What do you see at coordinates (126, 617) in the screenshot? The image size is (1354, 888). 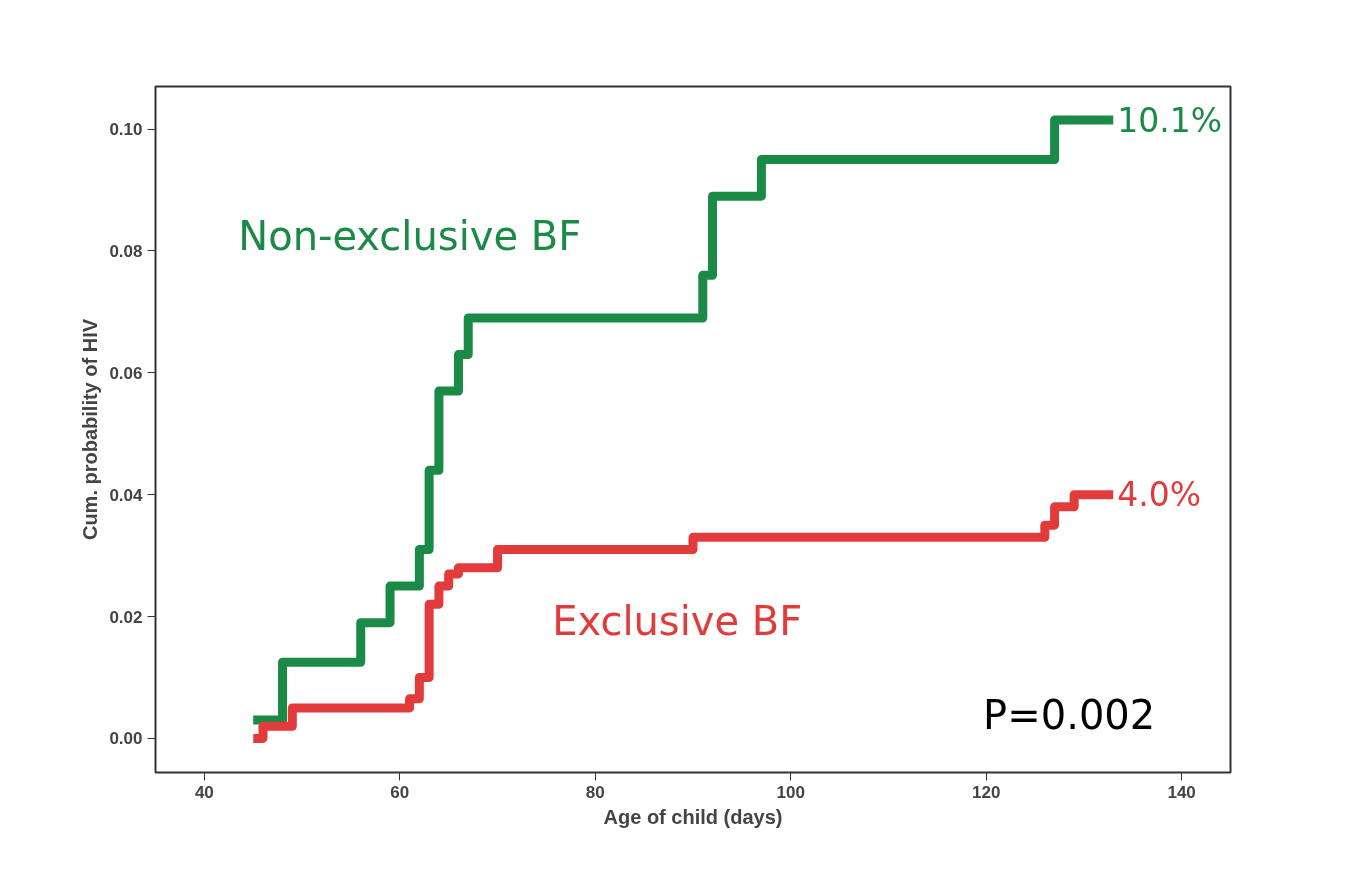 I see `y-tick-label: 0.02` at bounding box center [126, 617].